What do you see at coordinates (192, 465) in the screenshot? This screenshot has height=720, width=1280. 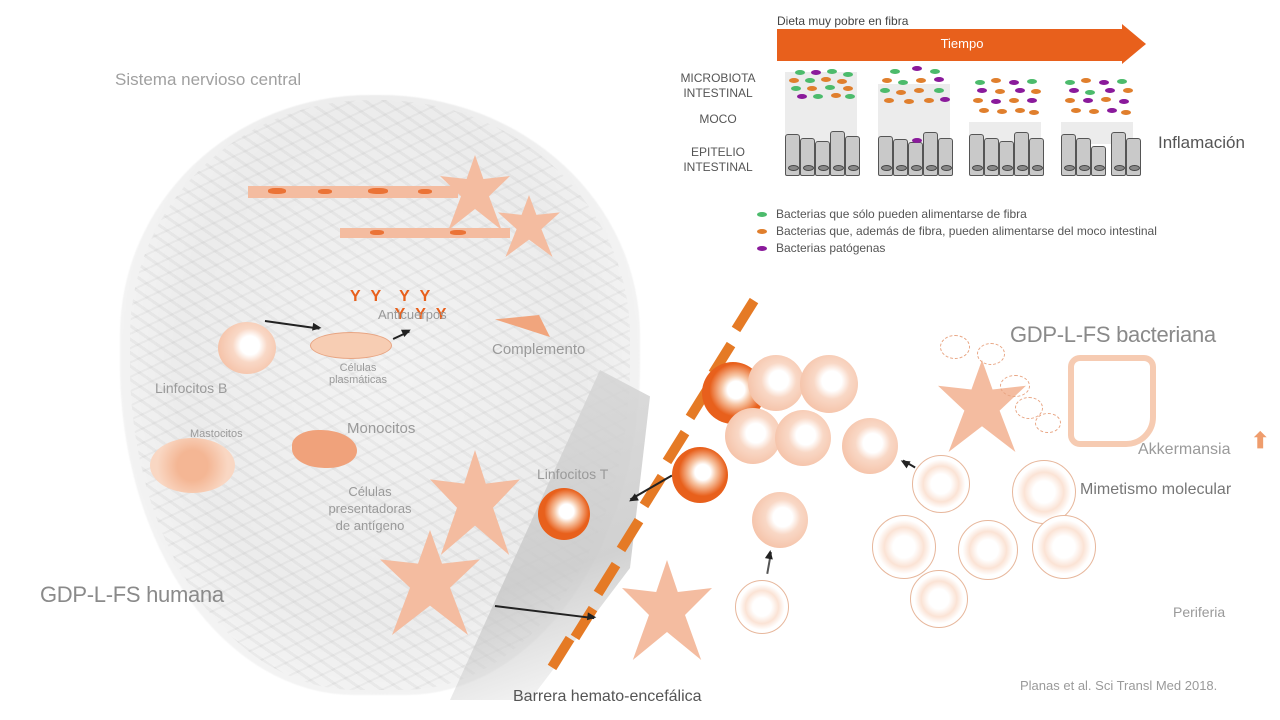 I see `mast-cell-cluster` at bounding box center [192, 465].